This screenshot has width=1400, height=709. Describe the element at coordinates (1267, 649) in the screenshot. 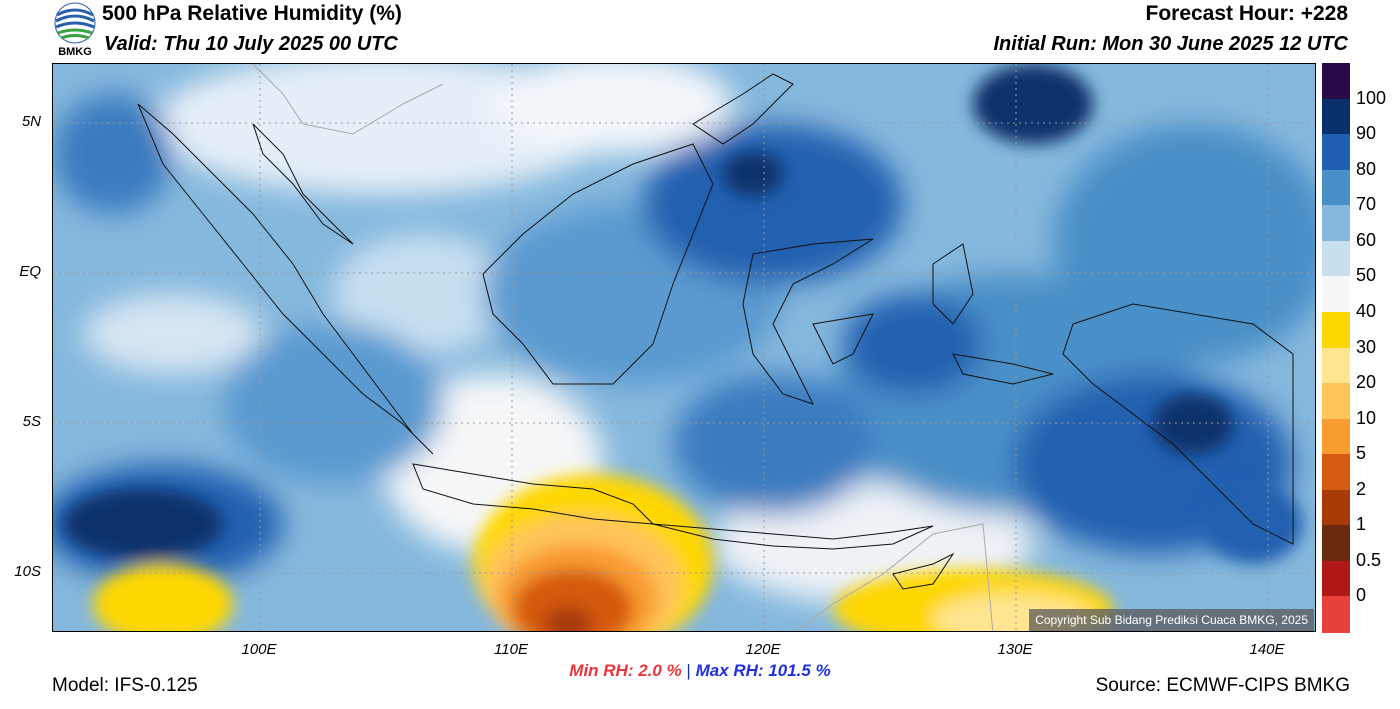

I see `lon-label-140e: 140E` at that location.